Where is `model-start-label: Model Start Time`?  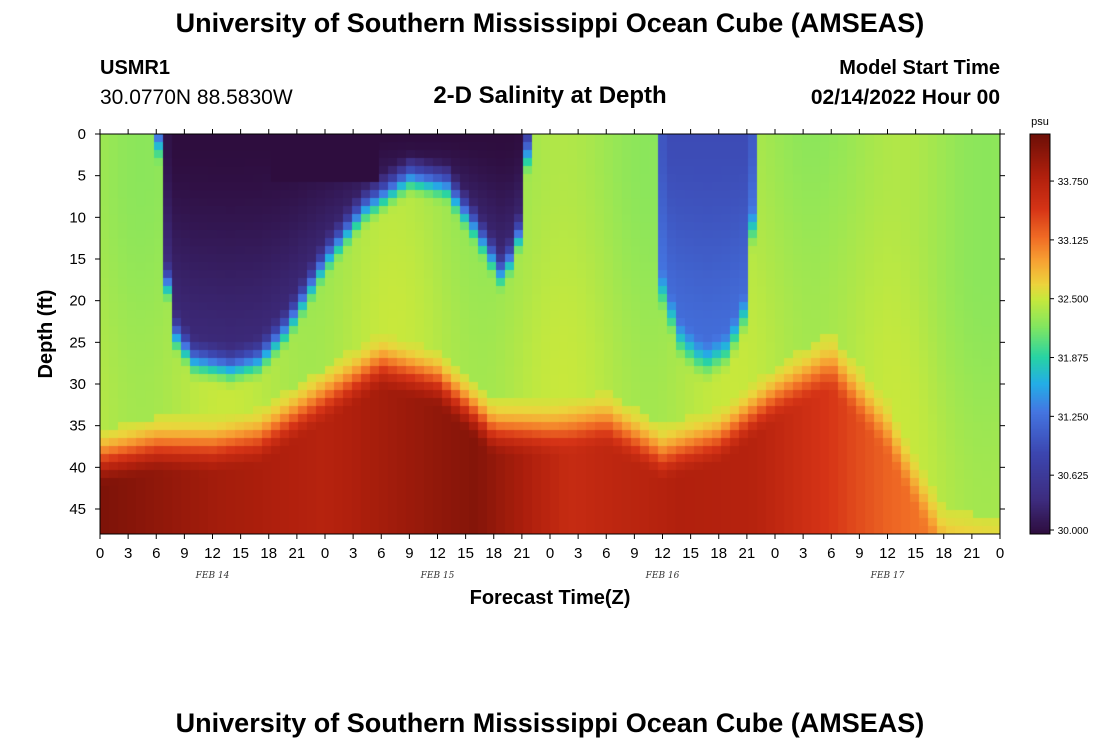 model-start-label: Model Start Time is located at coordinates (919, 68).